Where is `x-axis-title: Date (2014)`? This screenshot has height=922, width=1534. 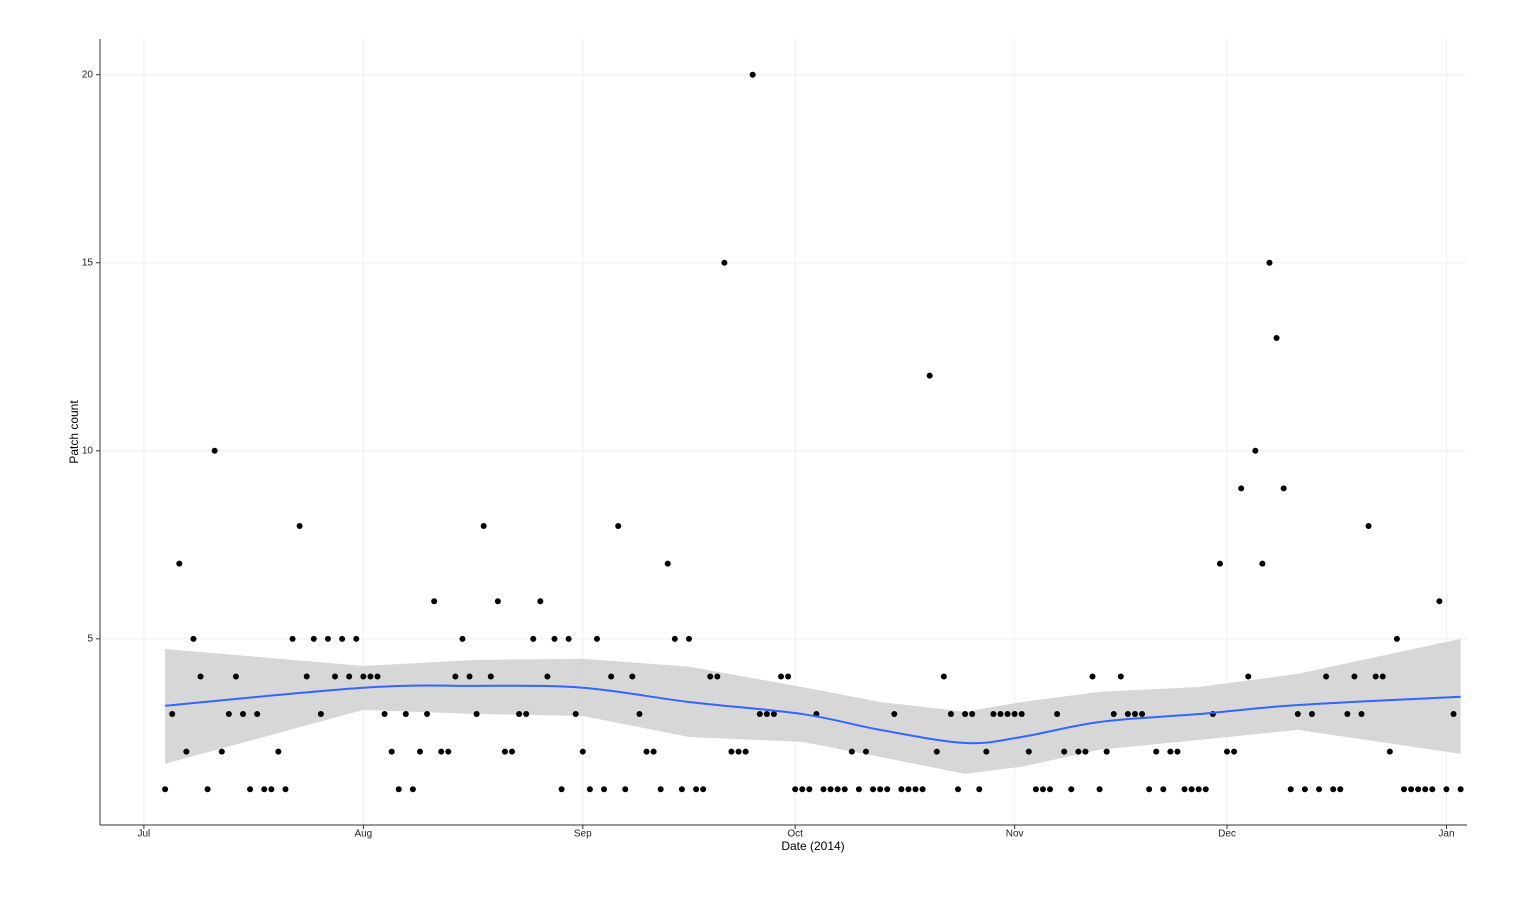 x-axis-title: Date (2014) is located at coordinates (812, 846).